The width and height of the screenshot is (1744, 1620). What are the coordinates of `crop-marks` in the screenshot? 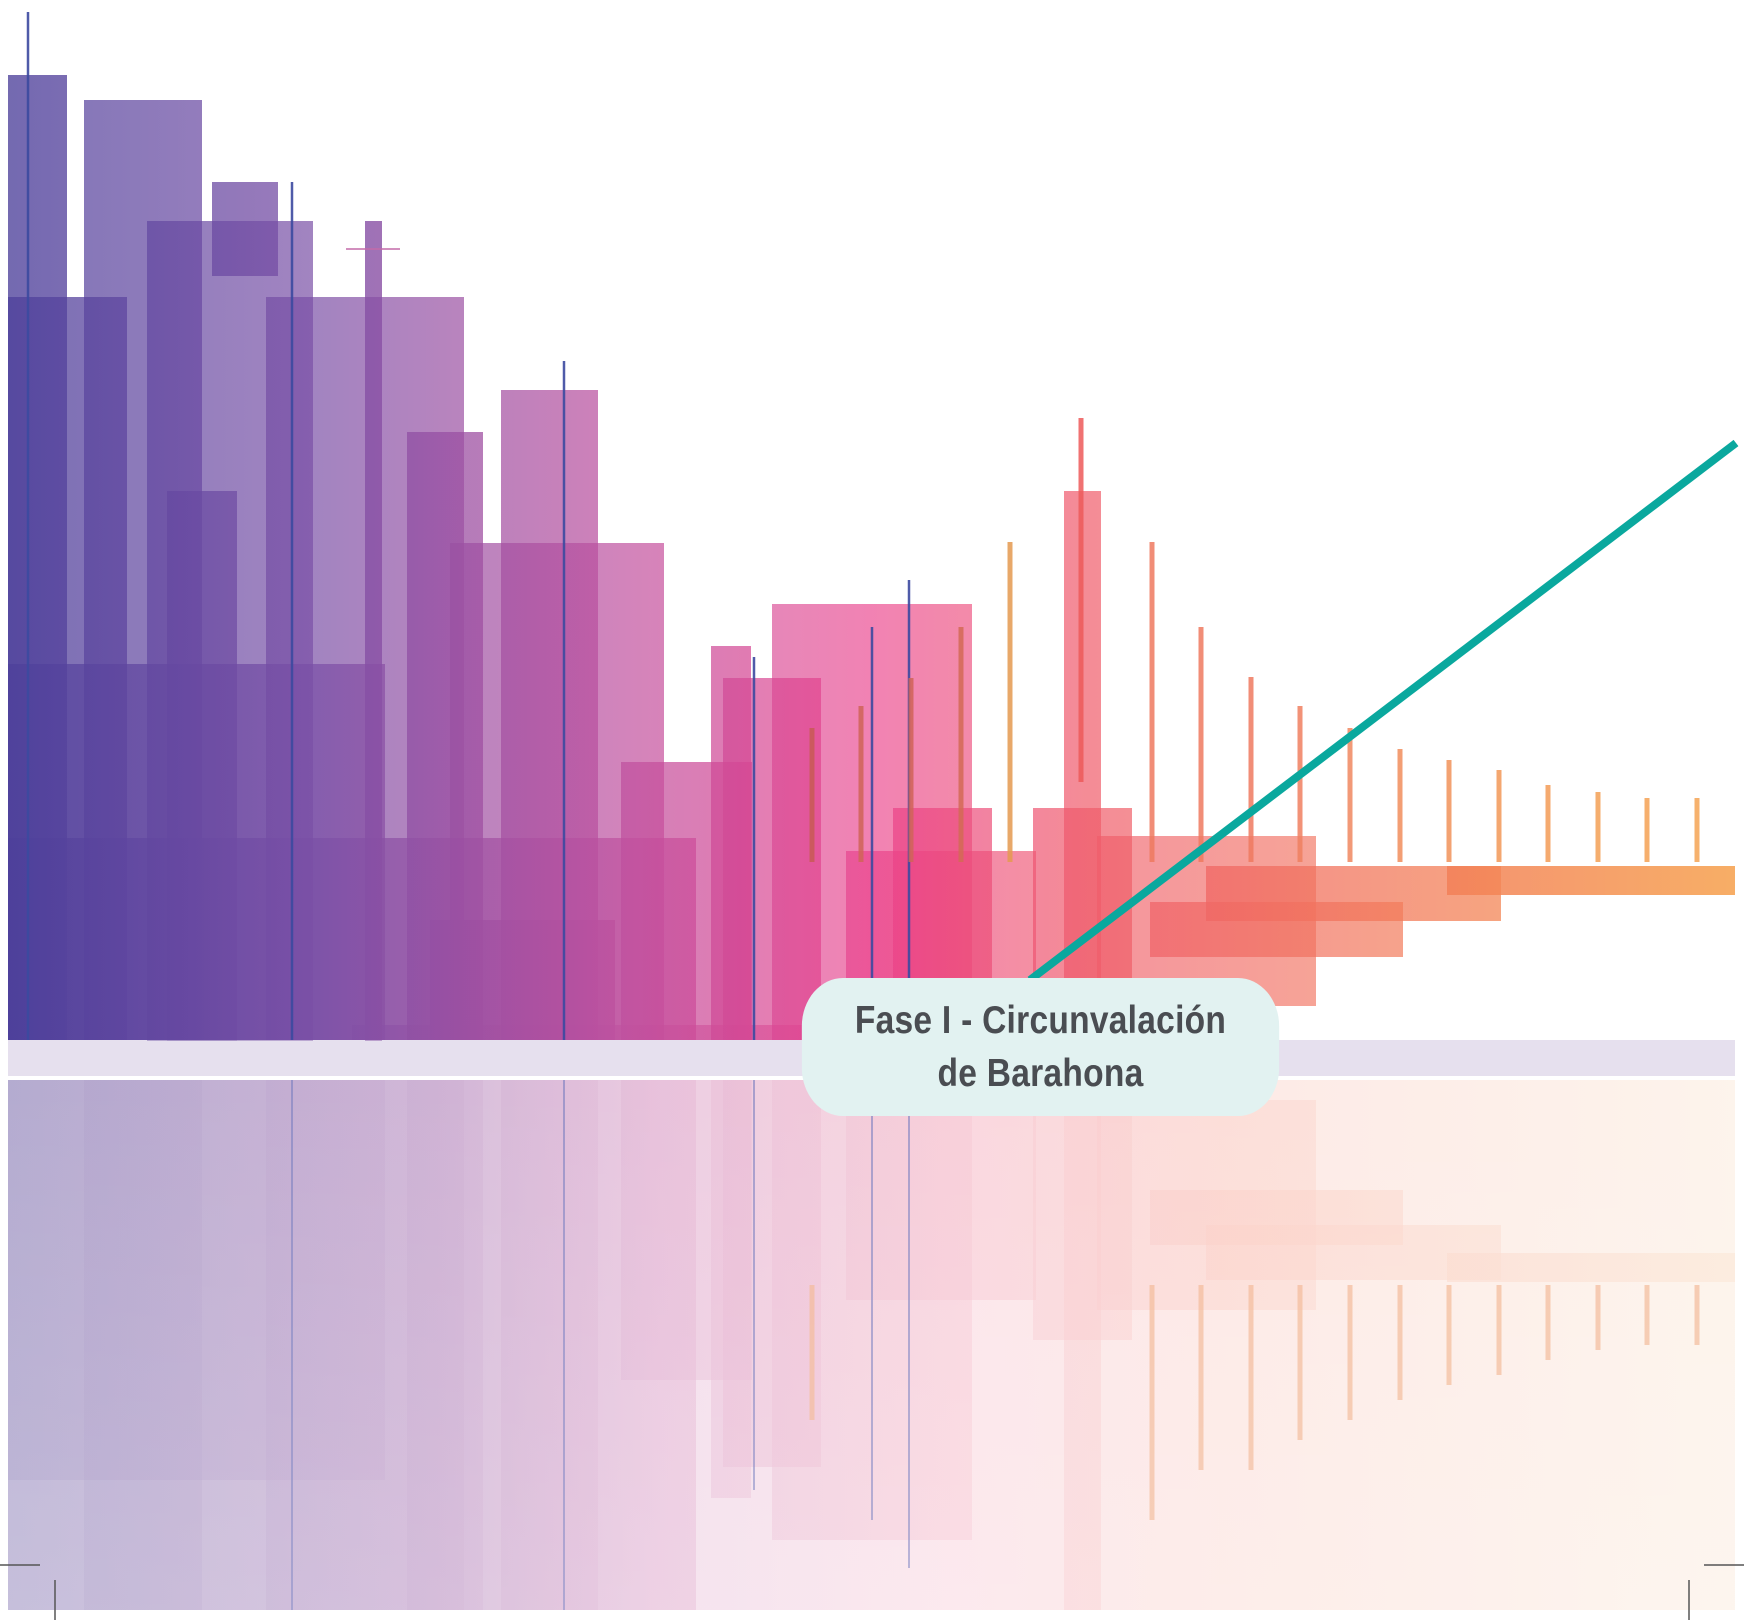 It's located at (872, 1592).